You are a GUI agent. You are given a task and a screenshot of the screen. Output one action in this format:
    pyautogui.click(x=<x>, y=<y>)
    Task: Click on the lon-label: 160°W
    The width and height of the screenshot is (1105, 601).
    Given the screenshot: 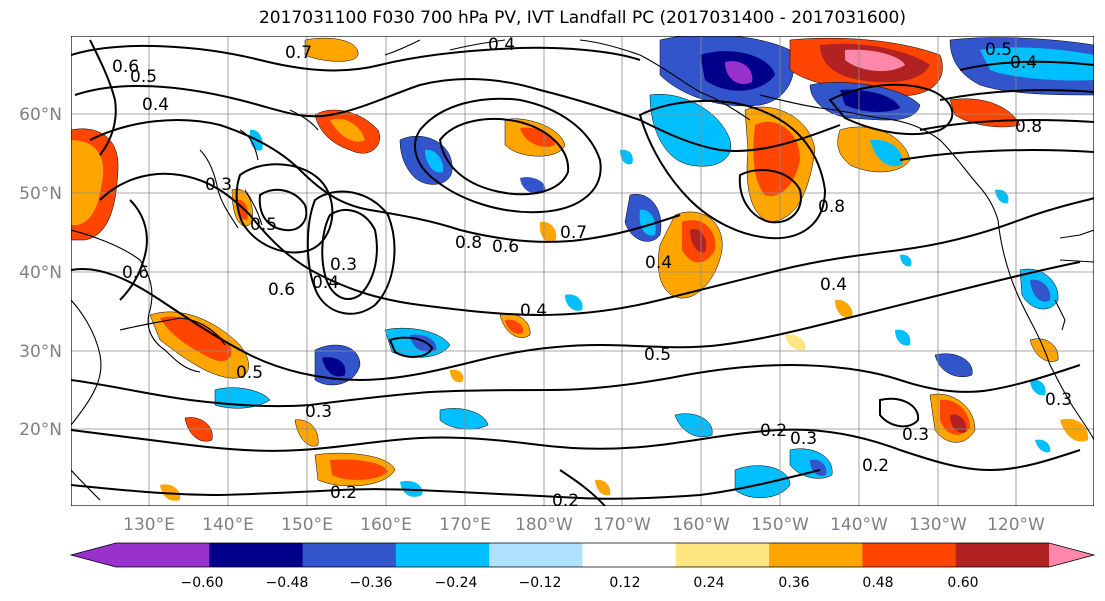 What is the action you would take?
    pyautogui.click(x=701, y=525)
    